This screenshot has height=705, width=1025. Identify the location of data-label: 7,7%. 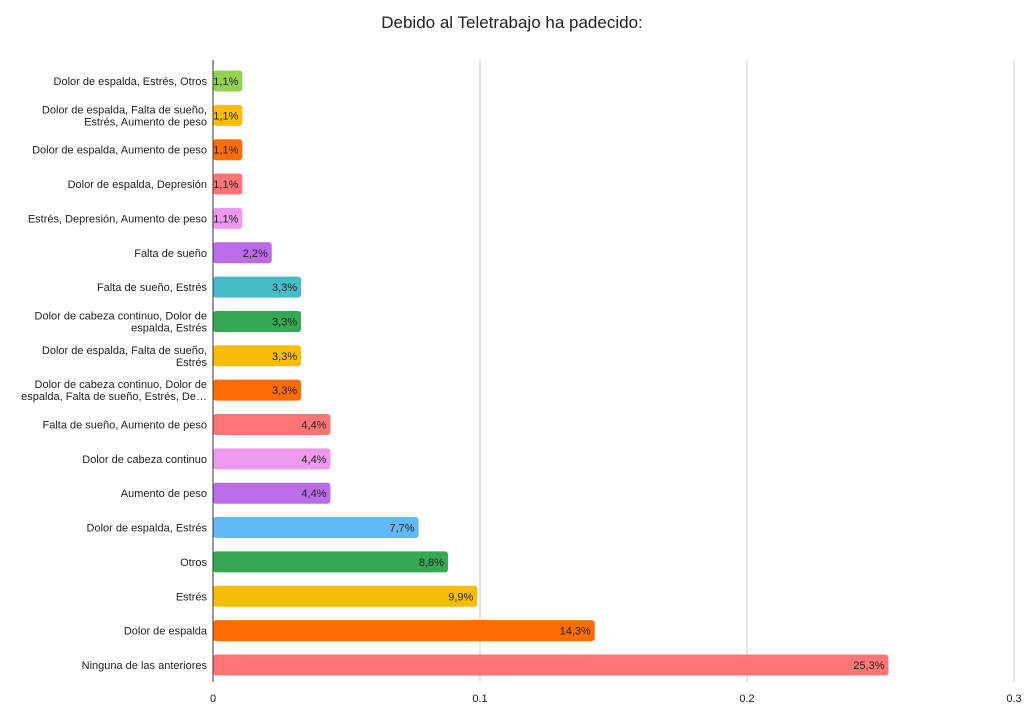
(402, 529).